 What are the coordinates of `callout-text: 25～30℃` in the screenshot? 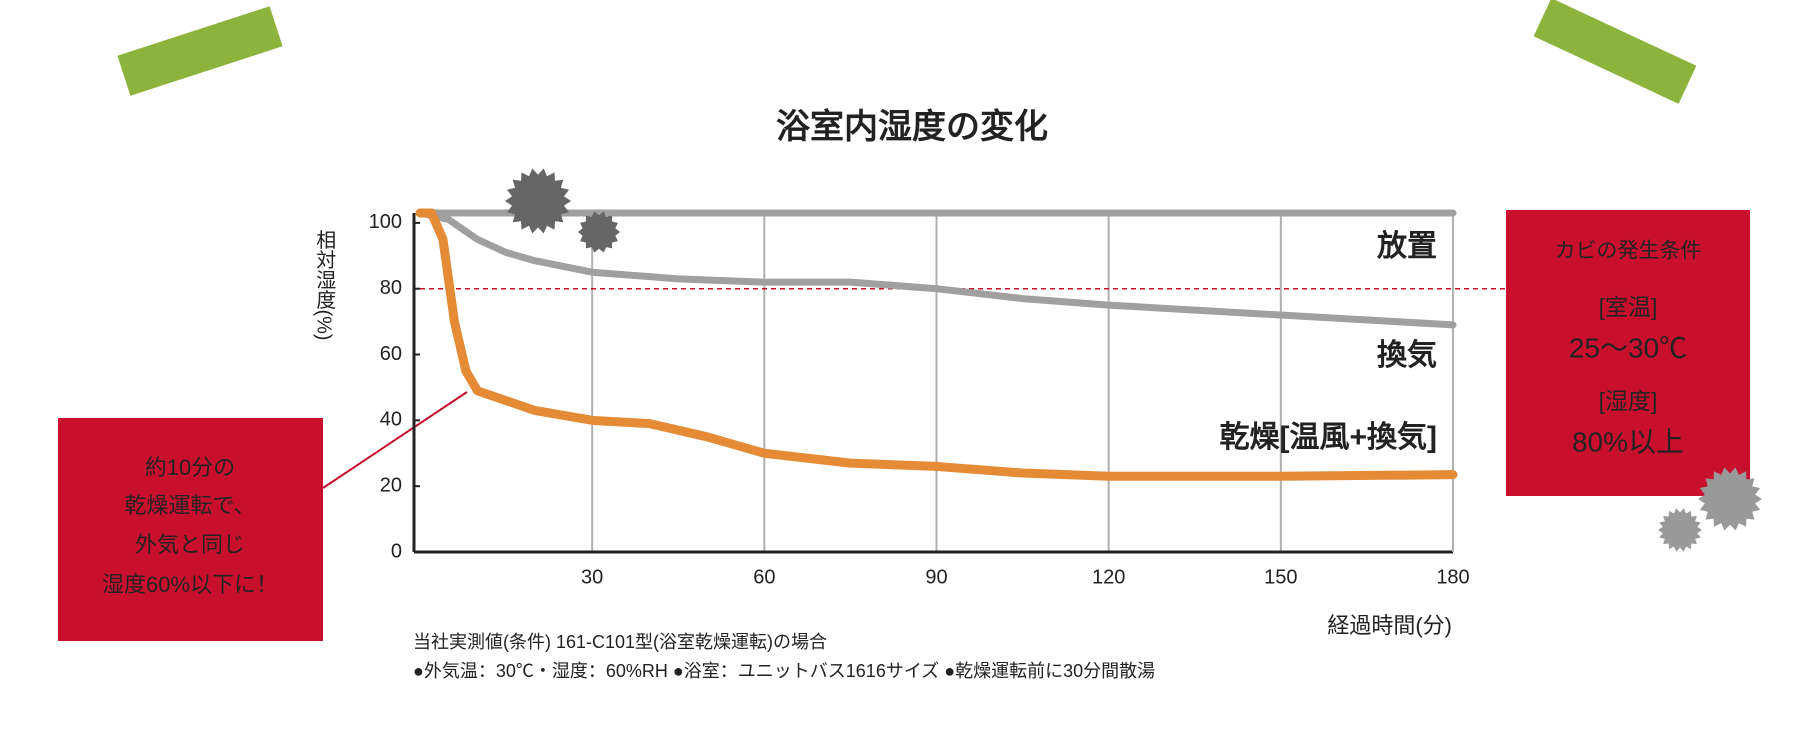 It's located at (1628, 347).